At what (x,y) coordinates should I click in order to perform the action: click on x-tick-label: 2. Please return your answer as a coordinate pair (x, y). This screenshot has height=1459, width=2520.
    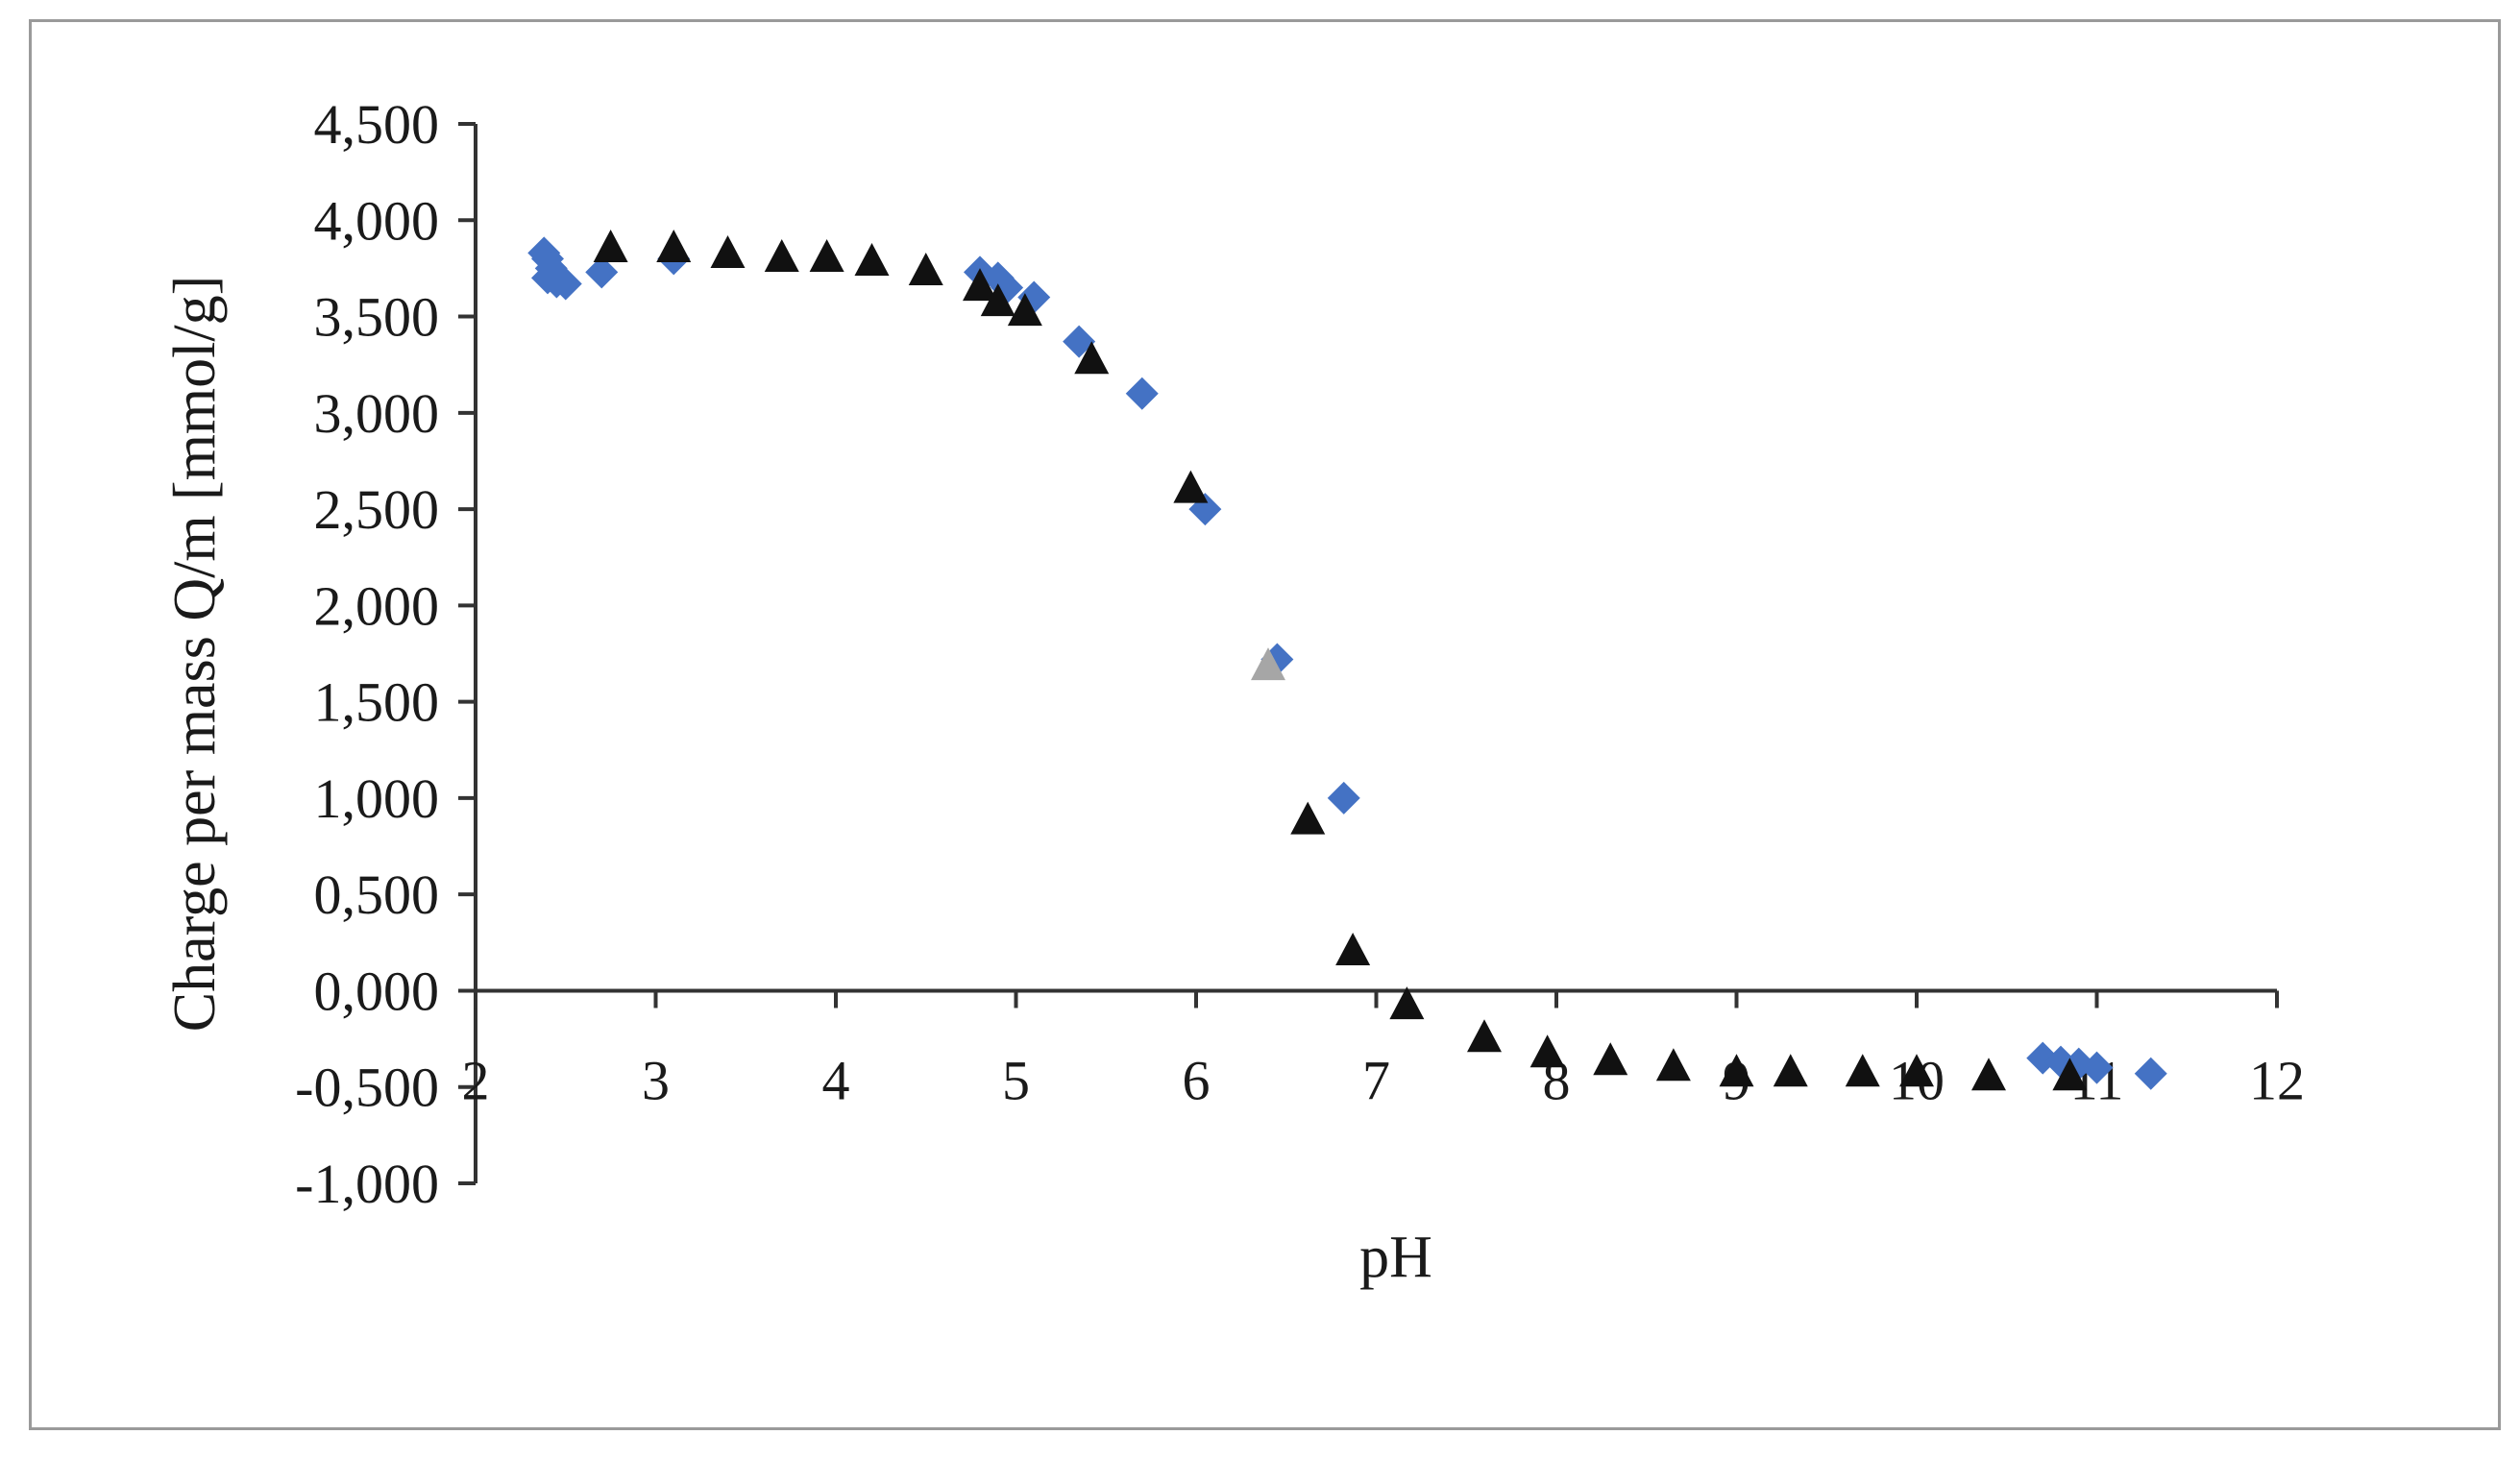
    Looking at the image, I should click on (476, 1080).